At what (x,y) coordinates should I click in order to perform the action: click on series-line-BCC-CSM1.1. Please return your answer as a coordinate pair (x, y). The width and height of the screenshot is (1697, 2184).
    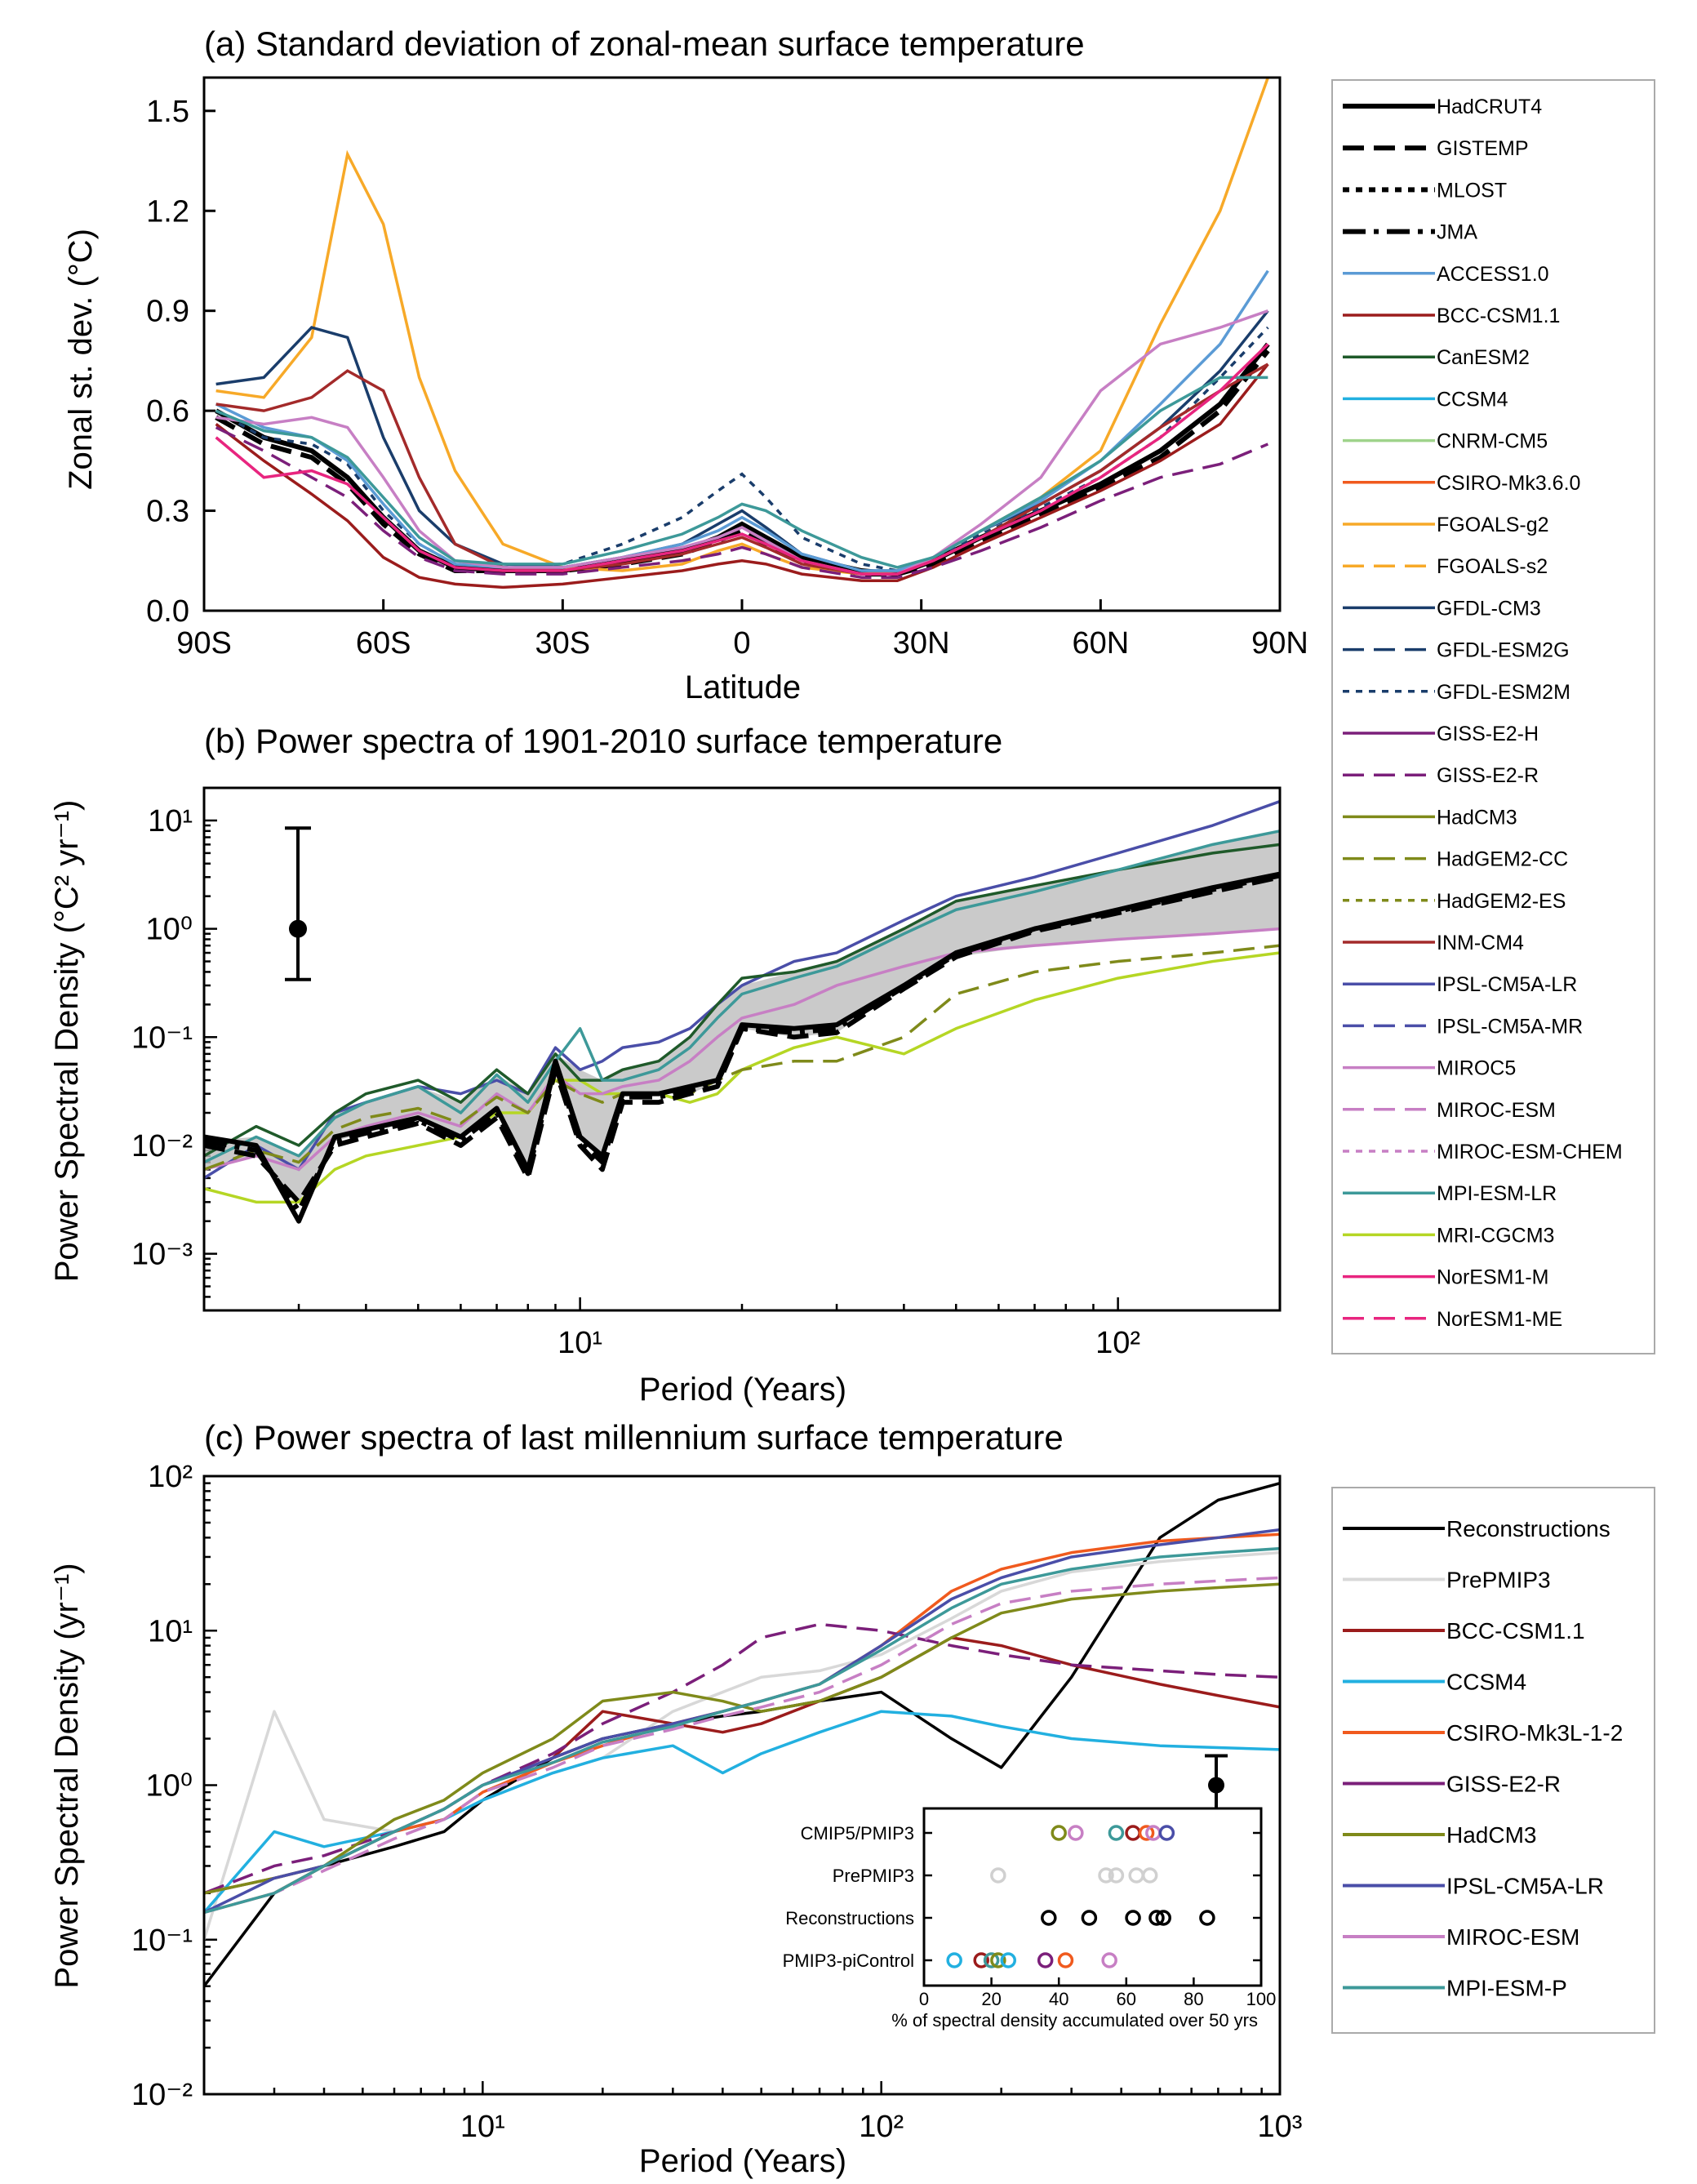
    Looking at the image, I should click on (742, 476).